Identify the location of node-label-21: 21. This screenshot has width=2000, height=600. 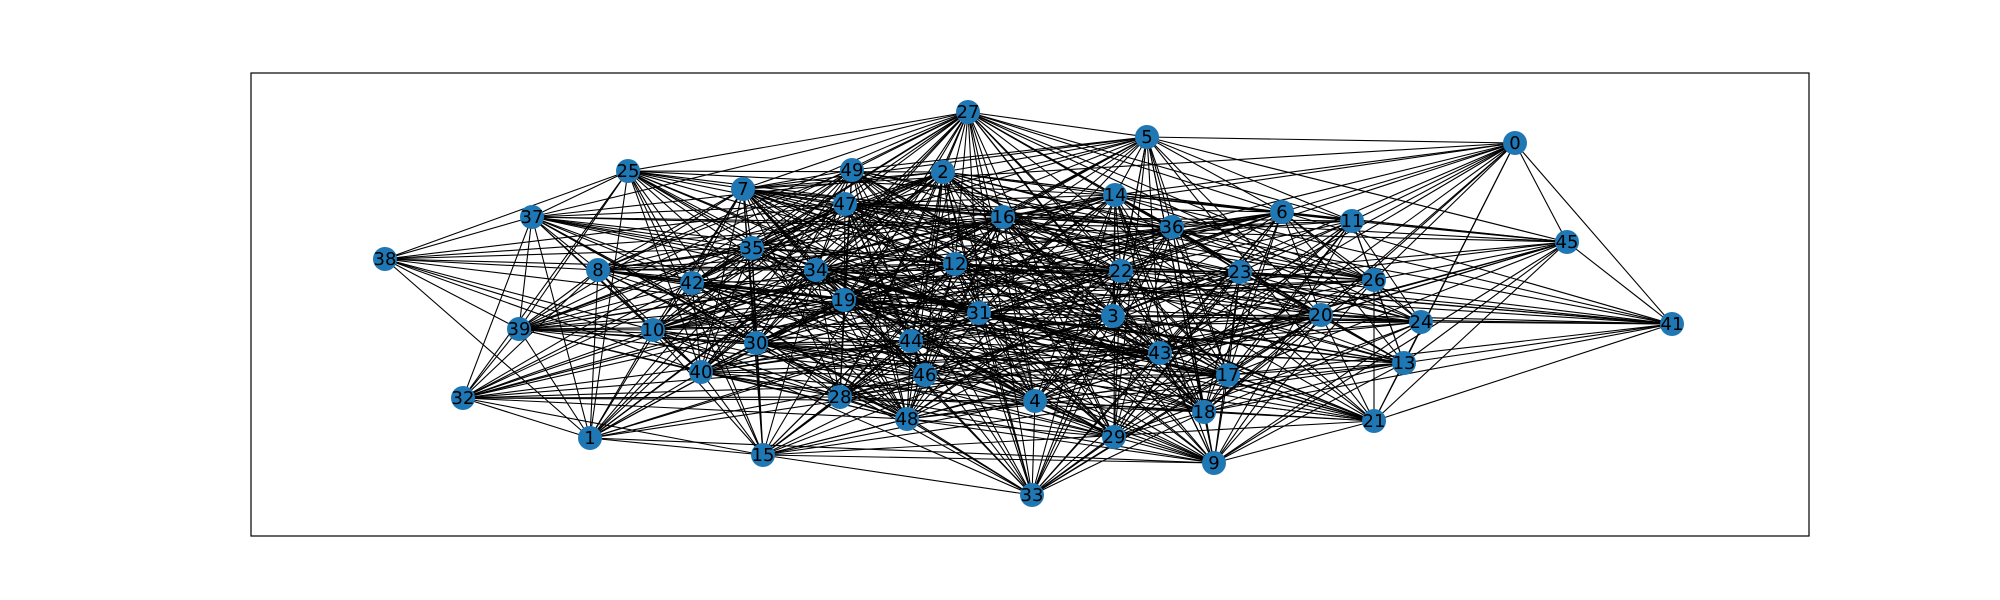
(1374, 421).